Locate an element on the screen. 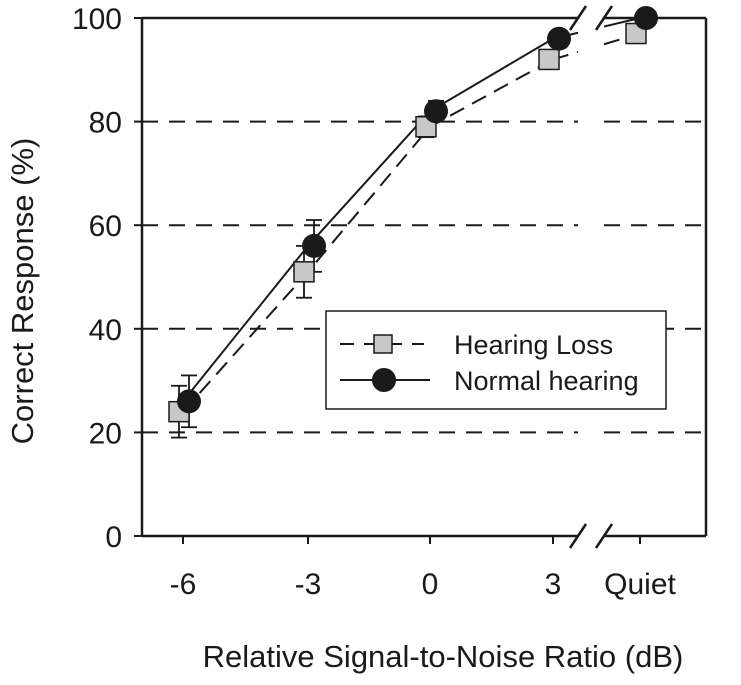  legend: Hearing Loss Normal hearing is located at coordinates (496, 360).